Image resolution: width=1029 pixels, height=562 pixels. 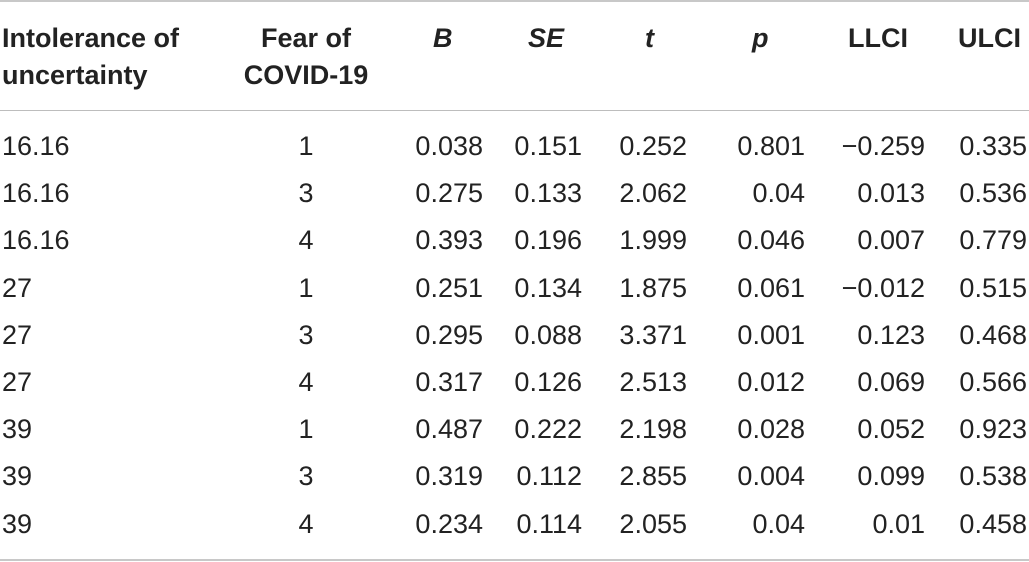 I want to click on cell-b: 0.393, so click(x=449, y=240).